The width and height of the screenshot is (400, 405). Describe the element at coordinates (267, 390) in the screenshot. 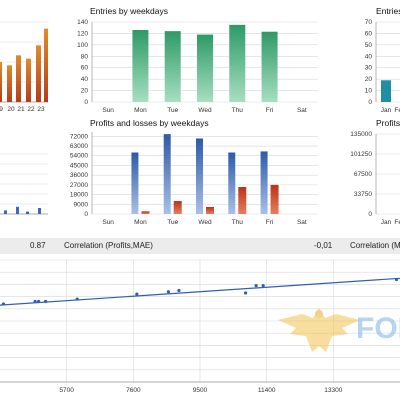

I see `x-tick-label: 11400` at that location.